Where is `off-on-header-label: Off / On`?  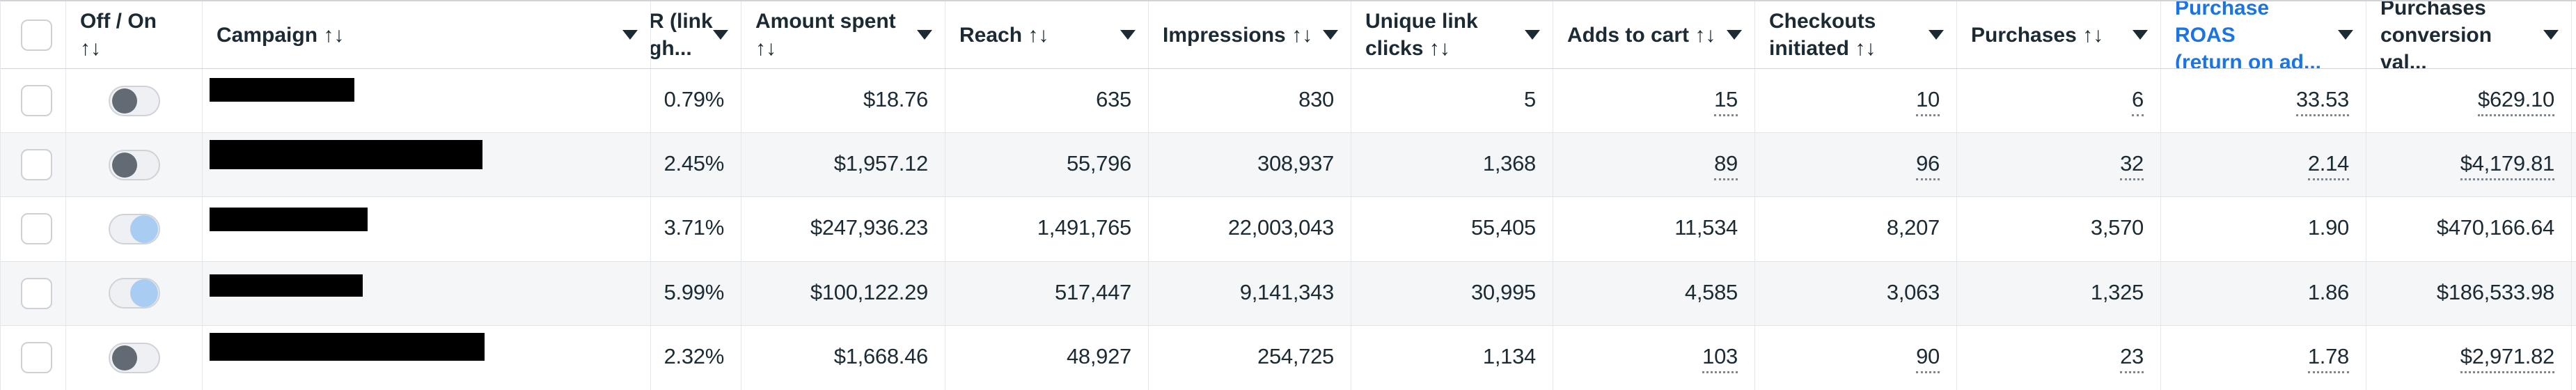 off-on-header-label: Off / On is located at coordinates (118, 21).